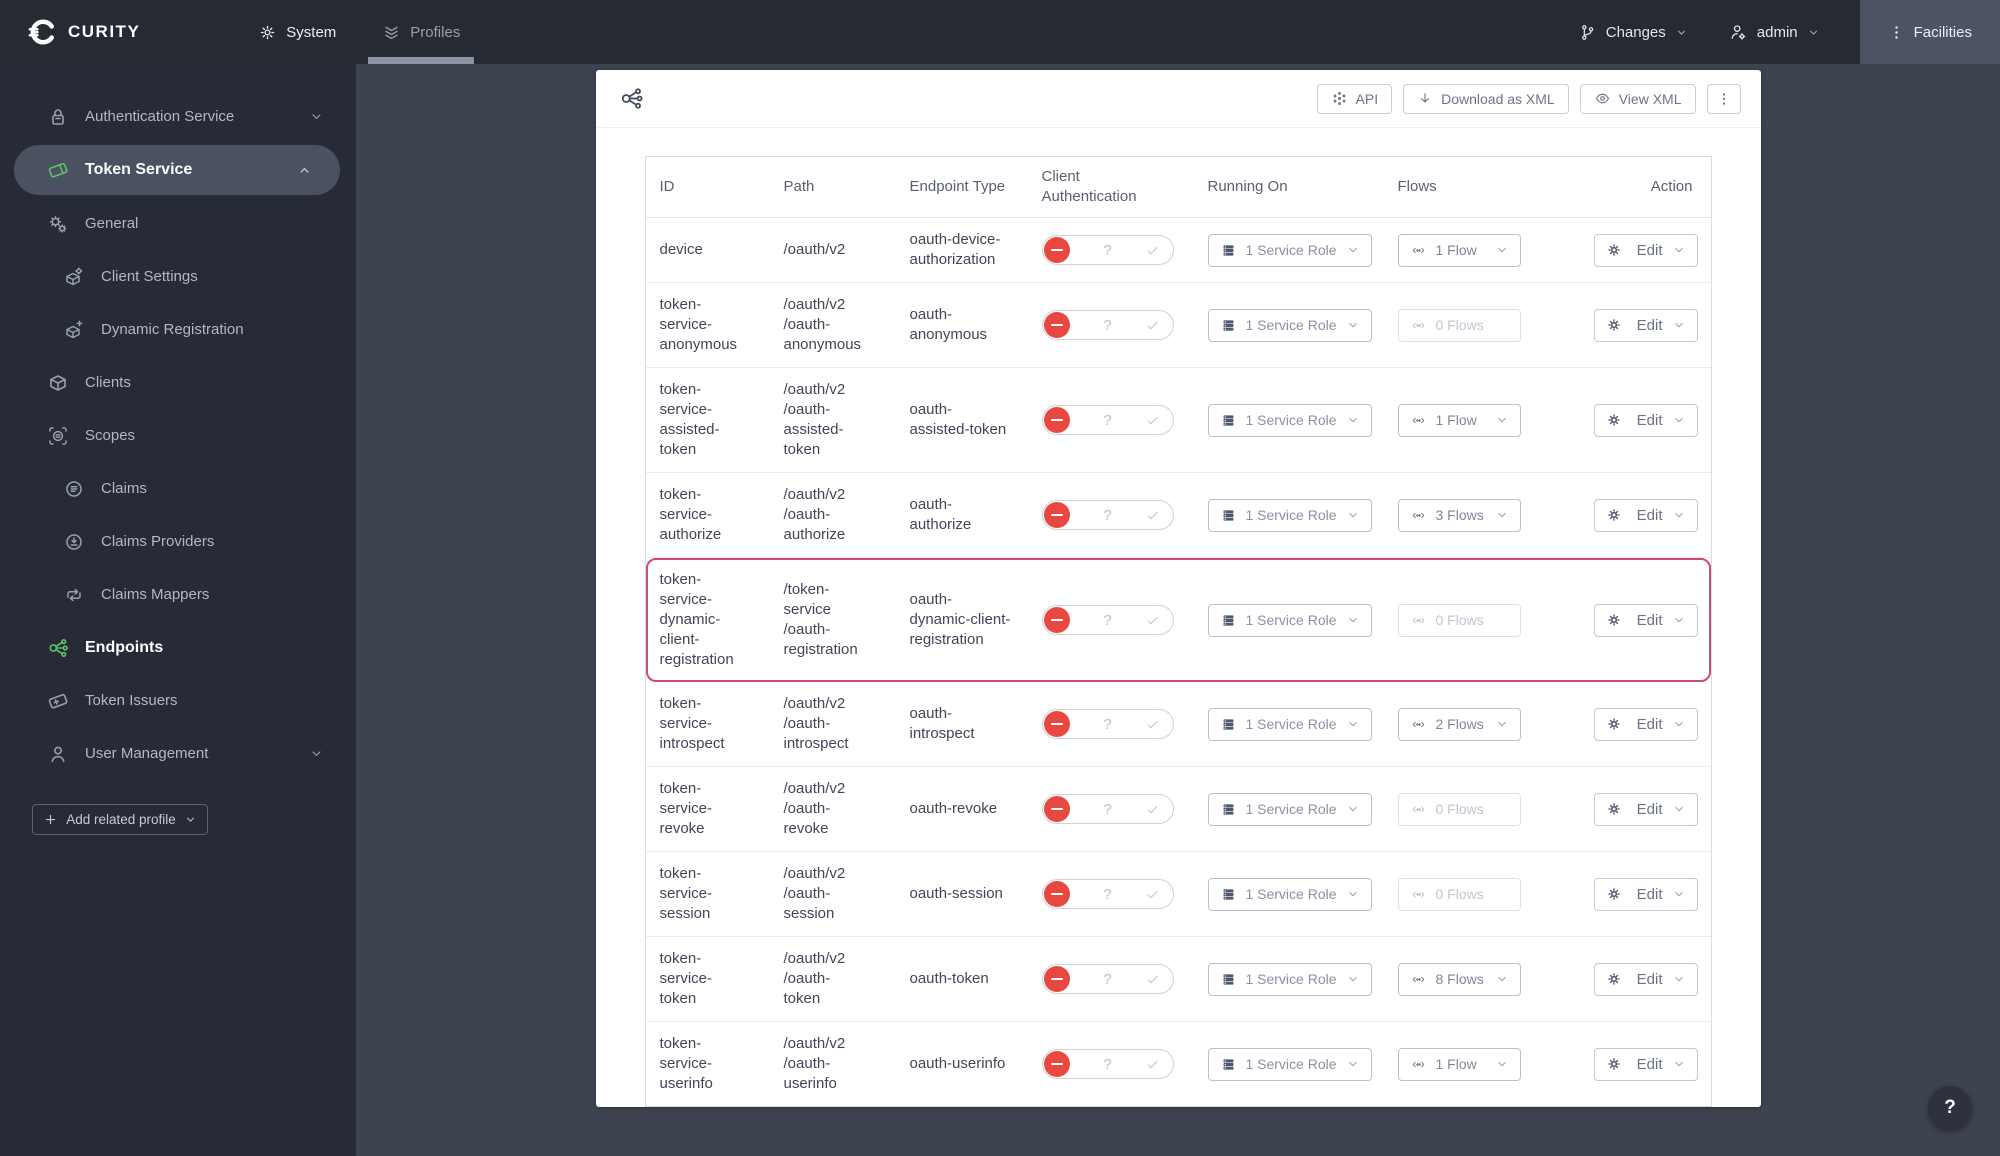  I want to click on help-label: ?, so click(1950, 1107).